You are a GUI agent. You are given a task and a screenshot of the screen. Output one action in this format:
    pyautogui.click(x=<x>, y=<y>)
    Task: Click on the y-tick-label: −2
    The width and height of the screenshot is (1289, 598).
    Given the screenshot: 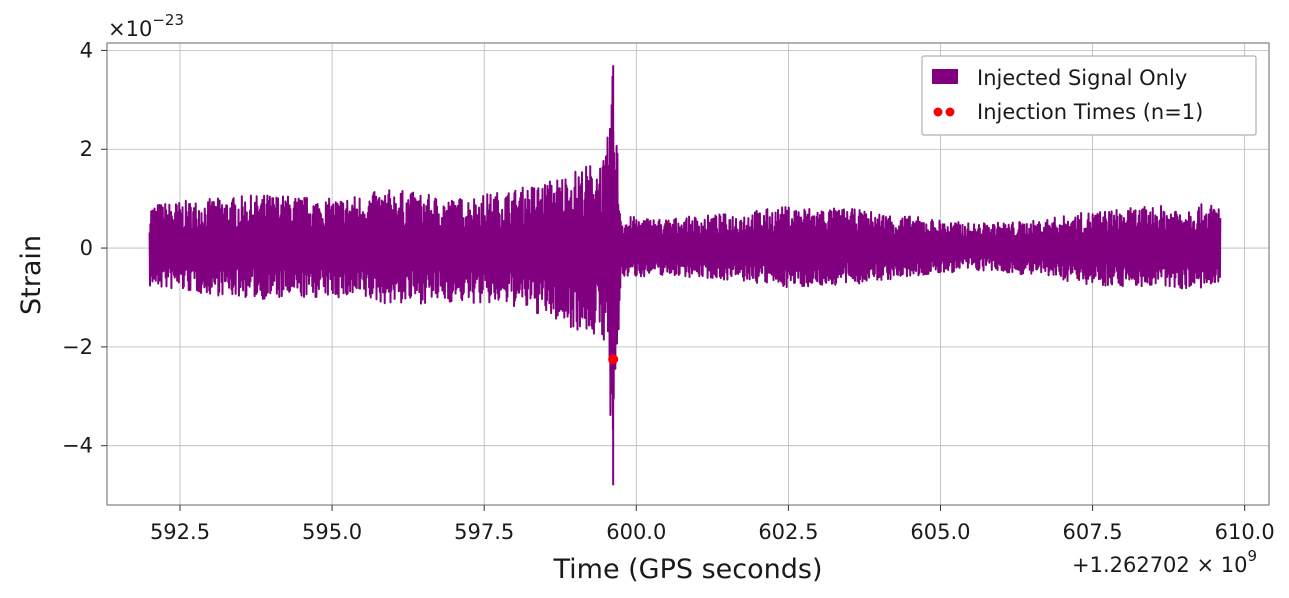 What is the action you would take?
    pyautogui.click(x=77, y=347)
    